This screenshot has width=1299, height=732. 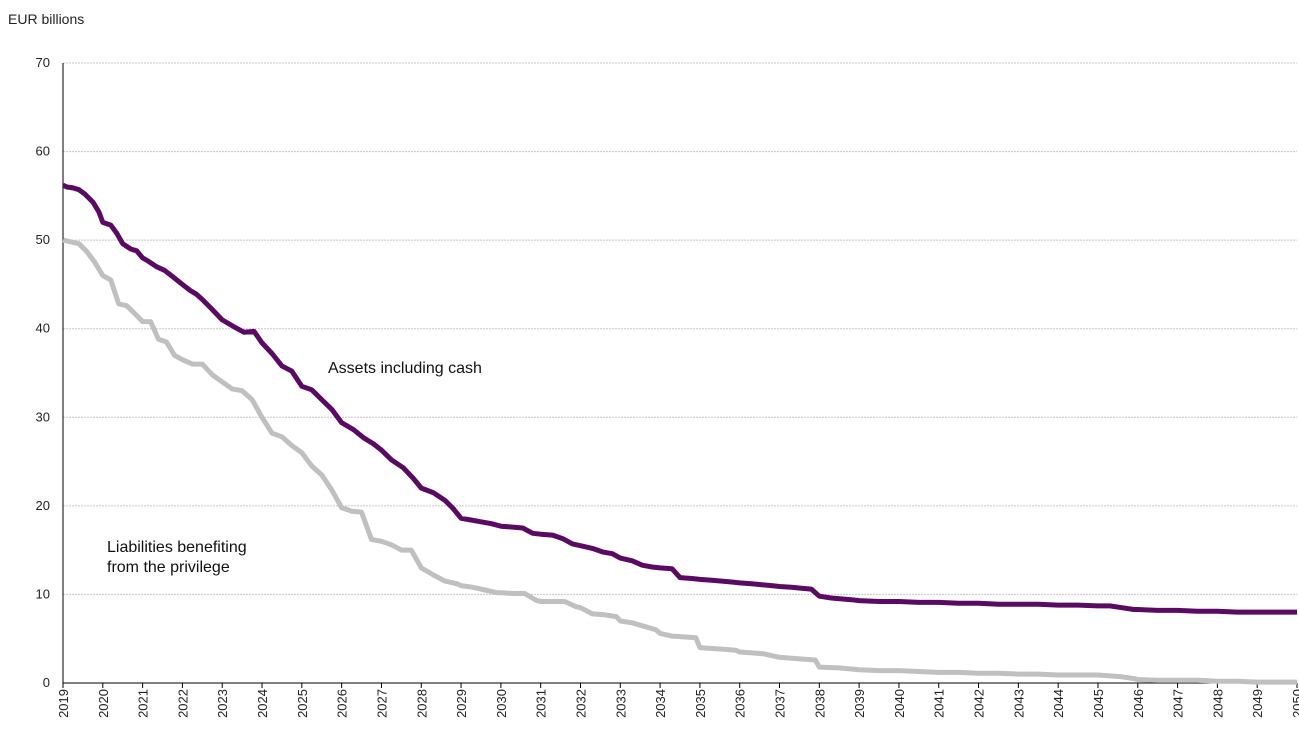 I want to click on x-tick-label: 2027, so click(x=381, y=703).